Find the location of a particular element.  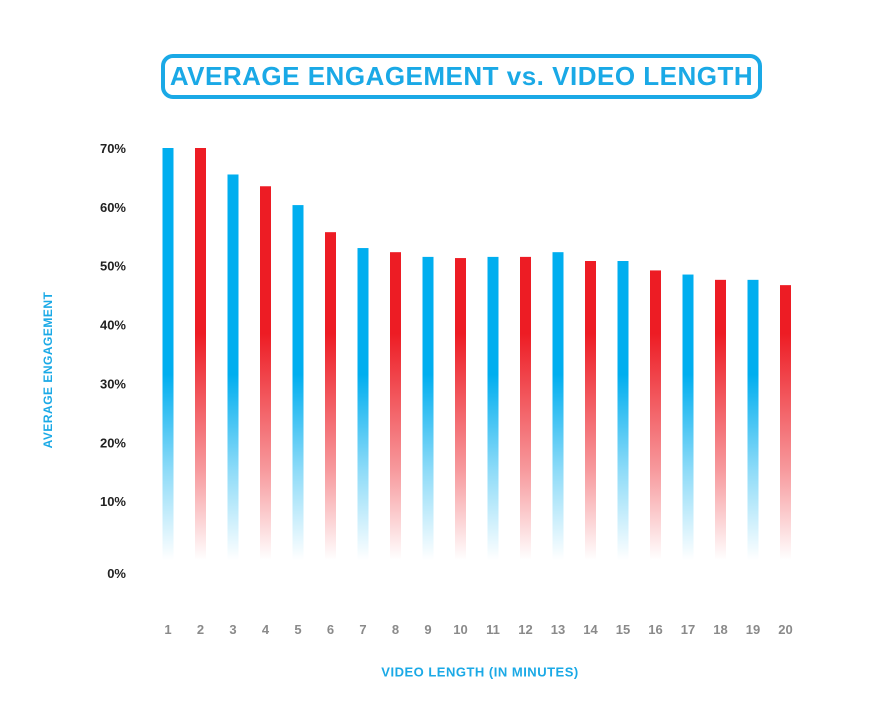

x-tick-label: 8 is located at coordinates (395, 629).